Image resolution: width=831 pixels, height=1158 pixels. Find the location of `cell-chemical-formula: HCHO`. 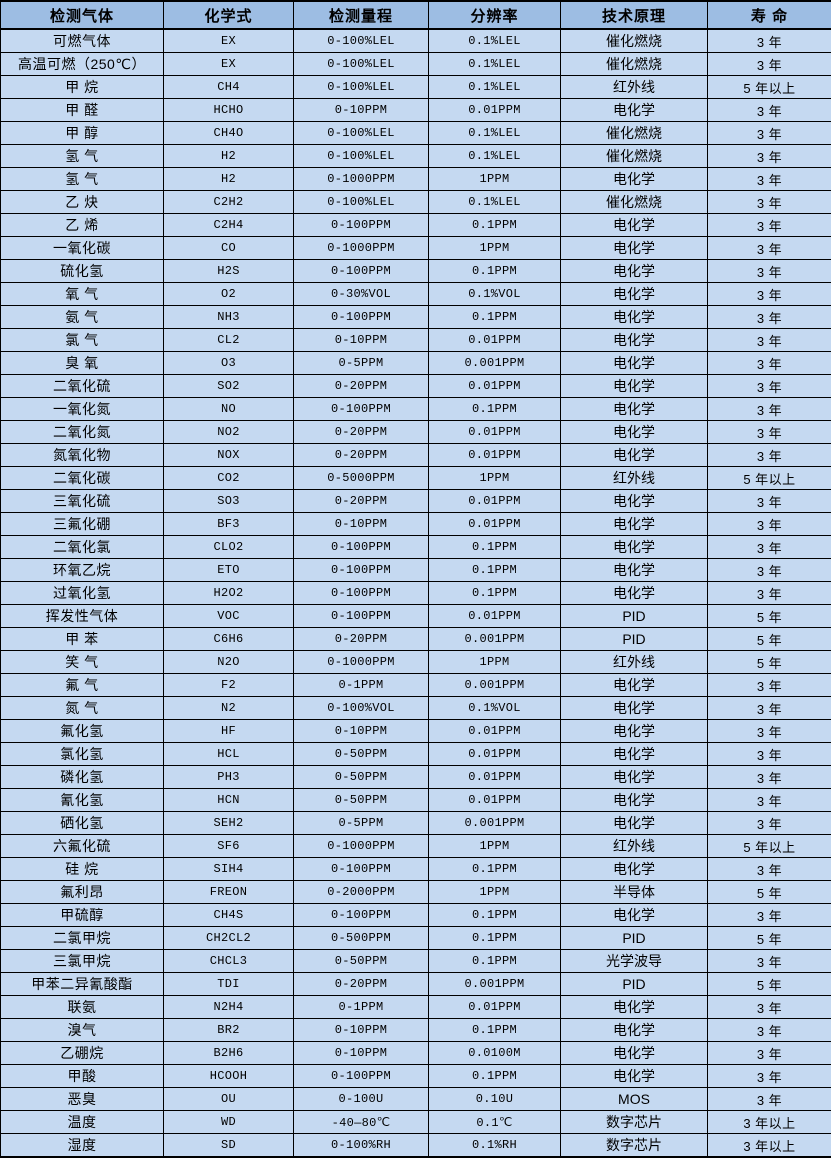

cell-chemical-formula: HCHO is located at coordinates (229, 110).